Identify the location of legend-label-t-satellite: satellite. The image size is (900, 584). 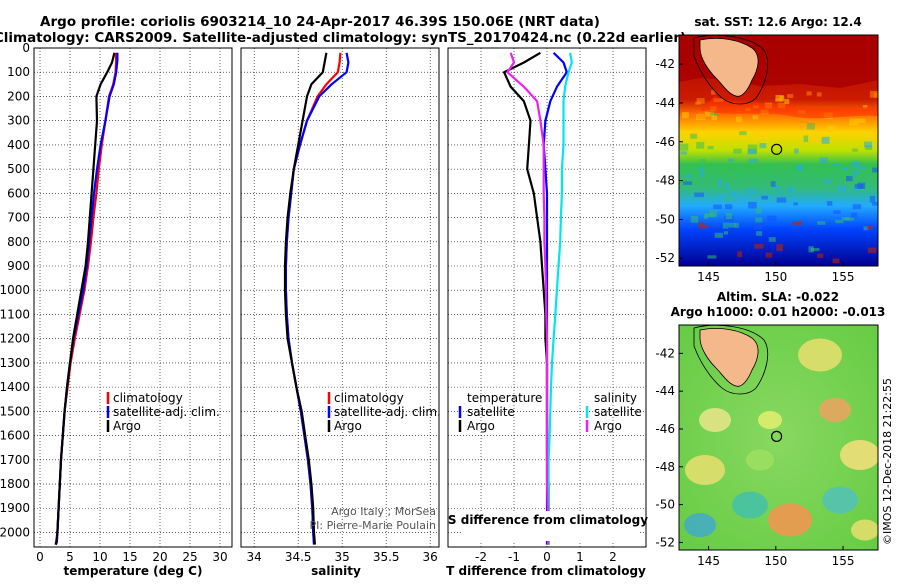
(491, 412).